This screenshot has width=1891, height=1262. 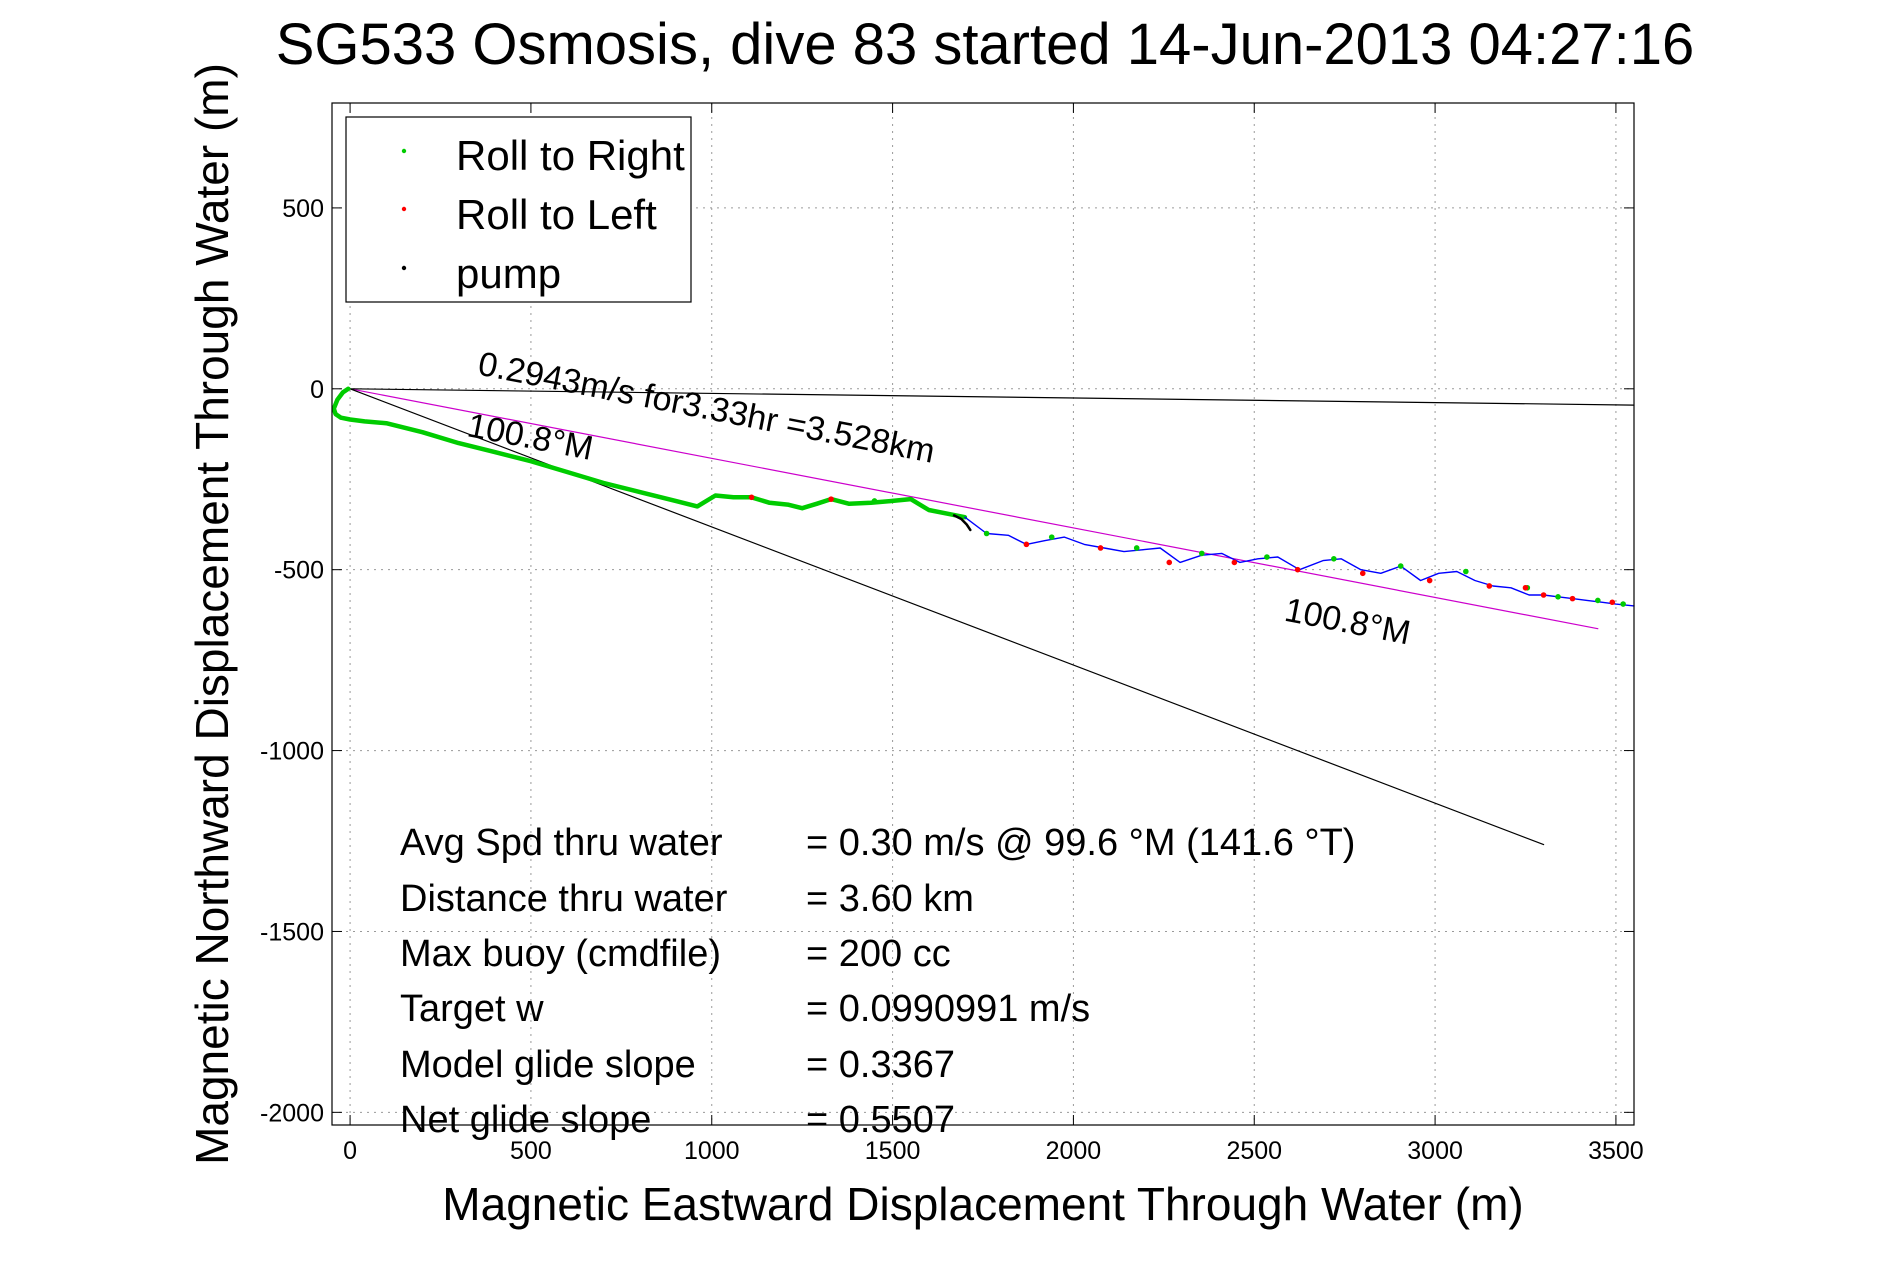 I want to click on x-tick-label: 3000, so click(x=1435, y=1151).